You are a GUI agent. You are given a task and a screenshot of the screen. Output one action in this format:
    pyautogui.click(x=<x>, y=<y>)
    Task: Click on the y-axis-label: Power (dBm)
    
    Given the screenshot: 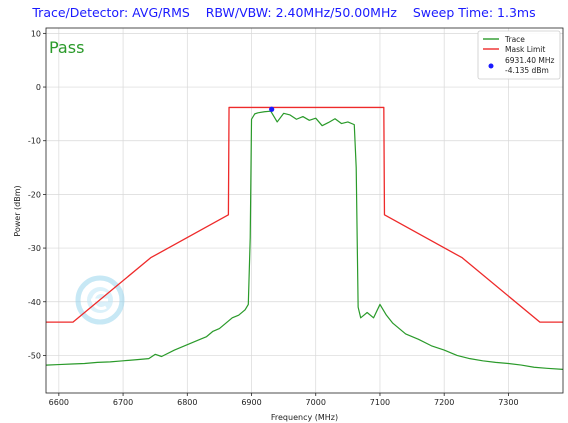 What is the action you would take?
    pyautogui.click(x=17, y=210)
    